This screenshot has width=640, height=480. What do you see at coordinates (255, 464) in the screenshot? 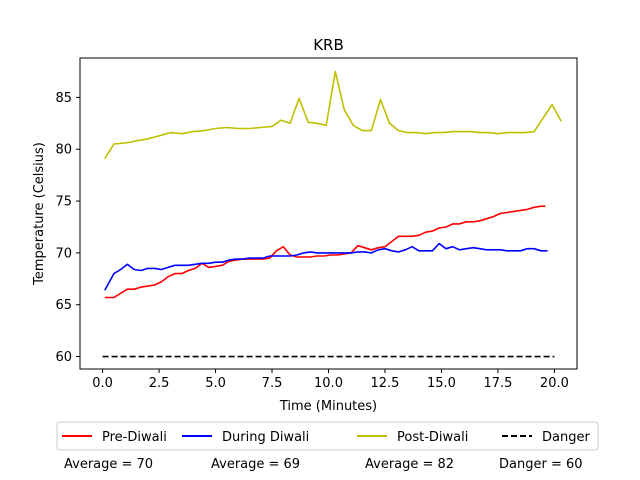
I see `average-label: Average = 69` at bounding box center [255, 464].